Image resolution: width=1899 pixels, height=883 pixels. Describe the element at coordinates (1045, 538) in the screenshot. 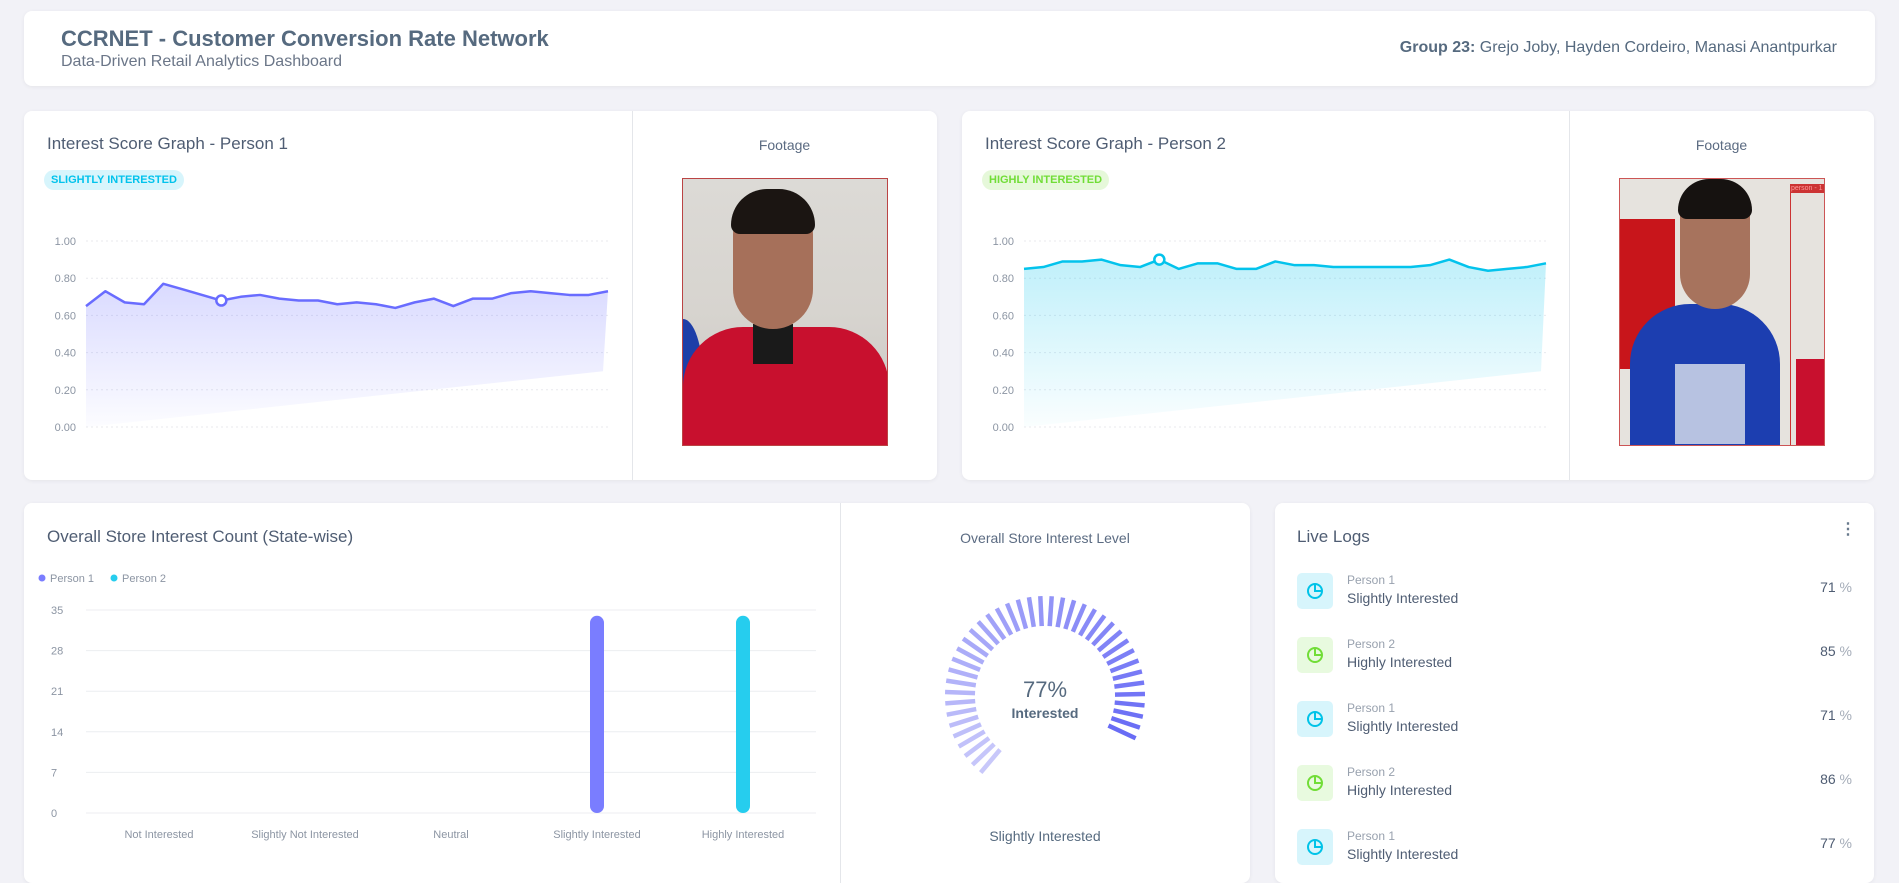

I see `interest-level-title: Overall Store Interest Level` at that location.